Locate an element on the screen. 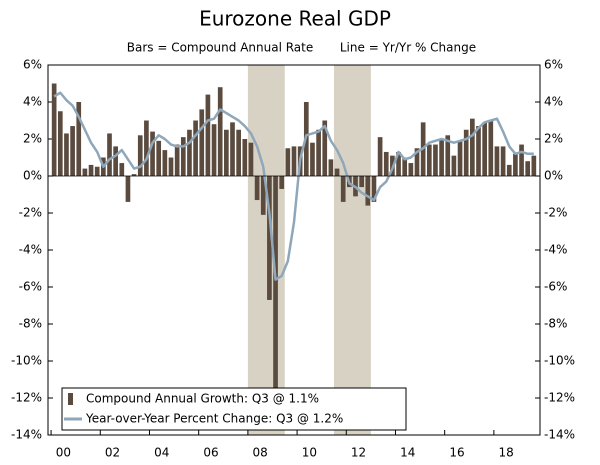  y-tick-label: -12% is located at coordinates (26, 398).